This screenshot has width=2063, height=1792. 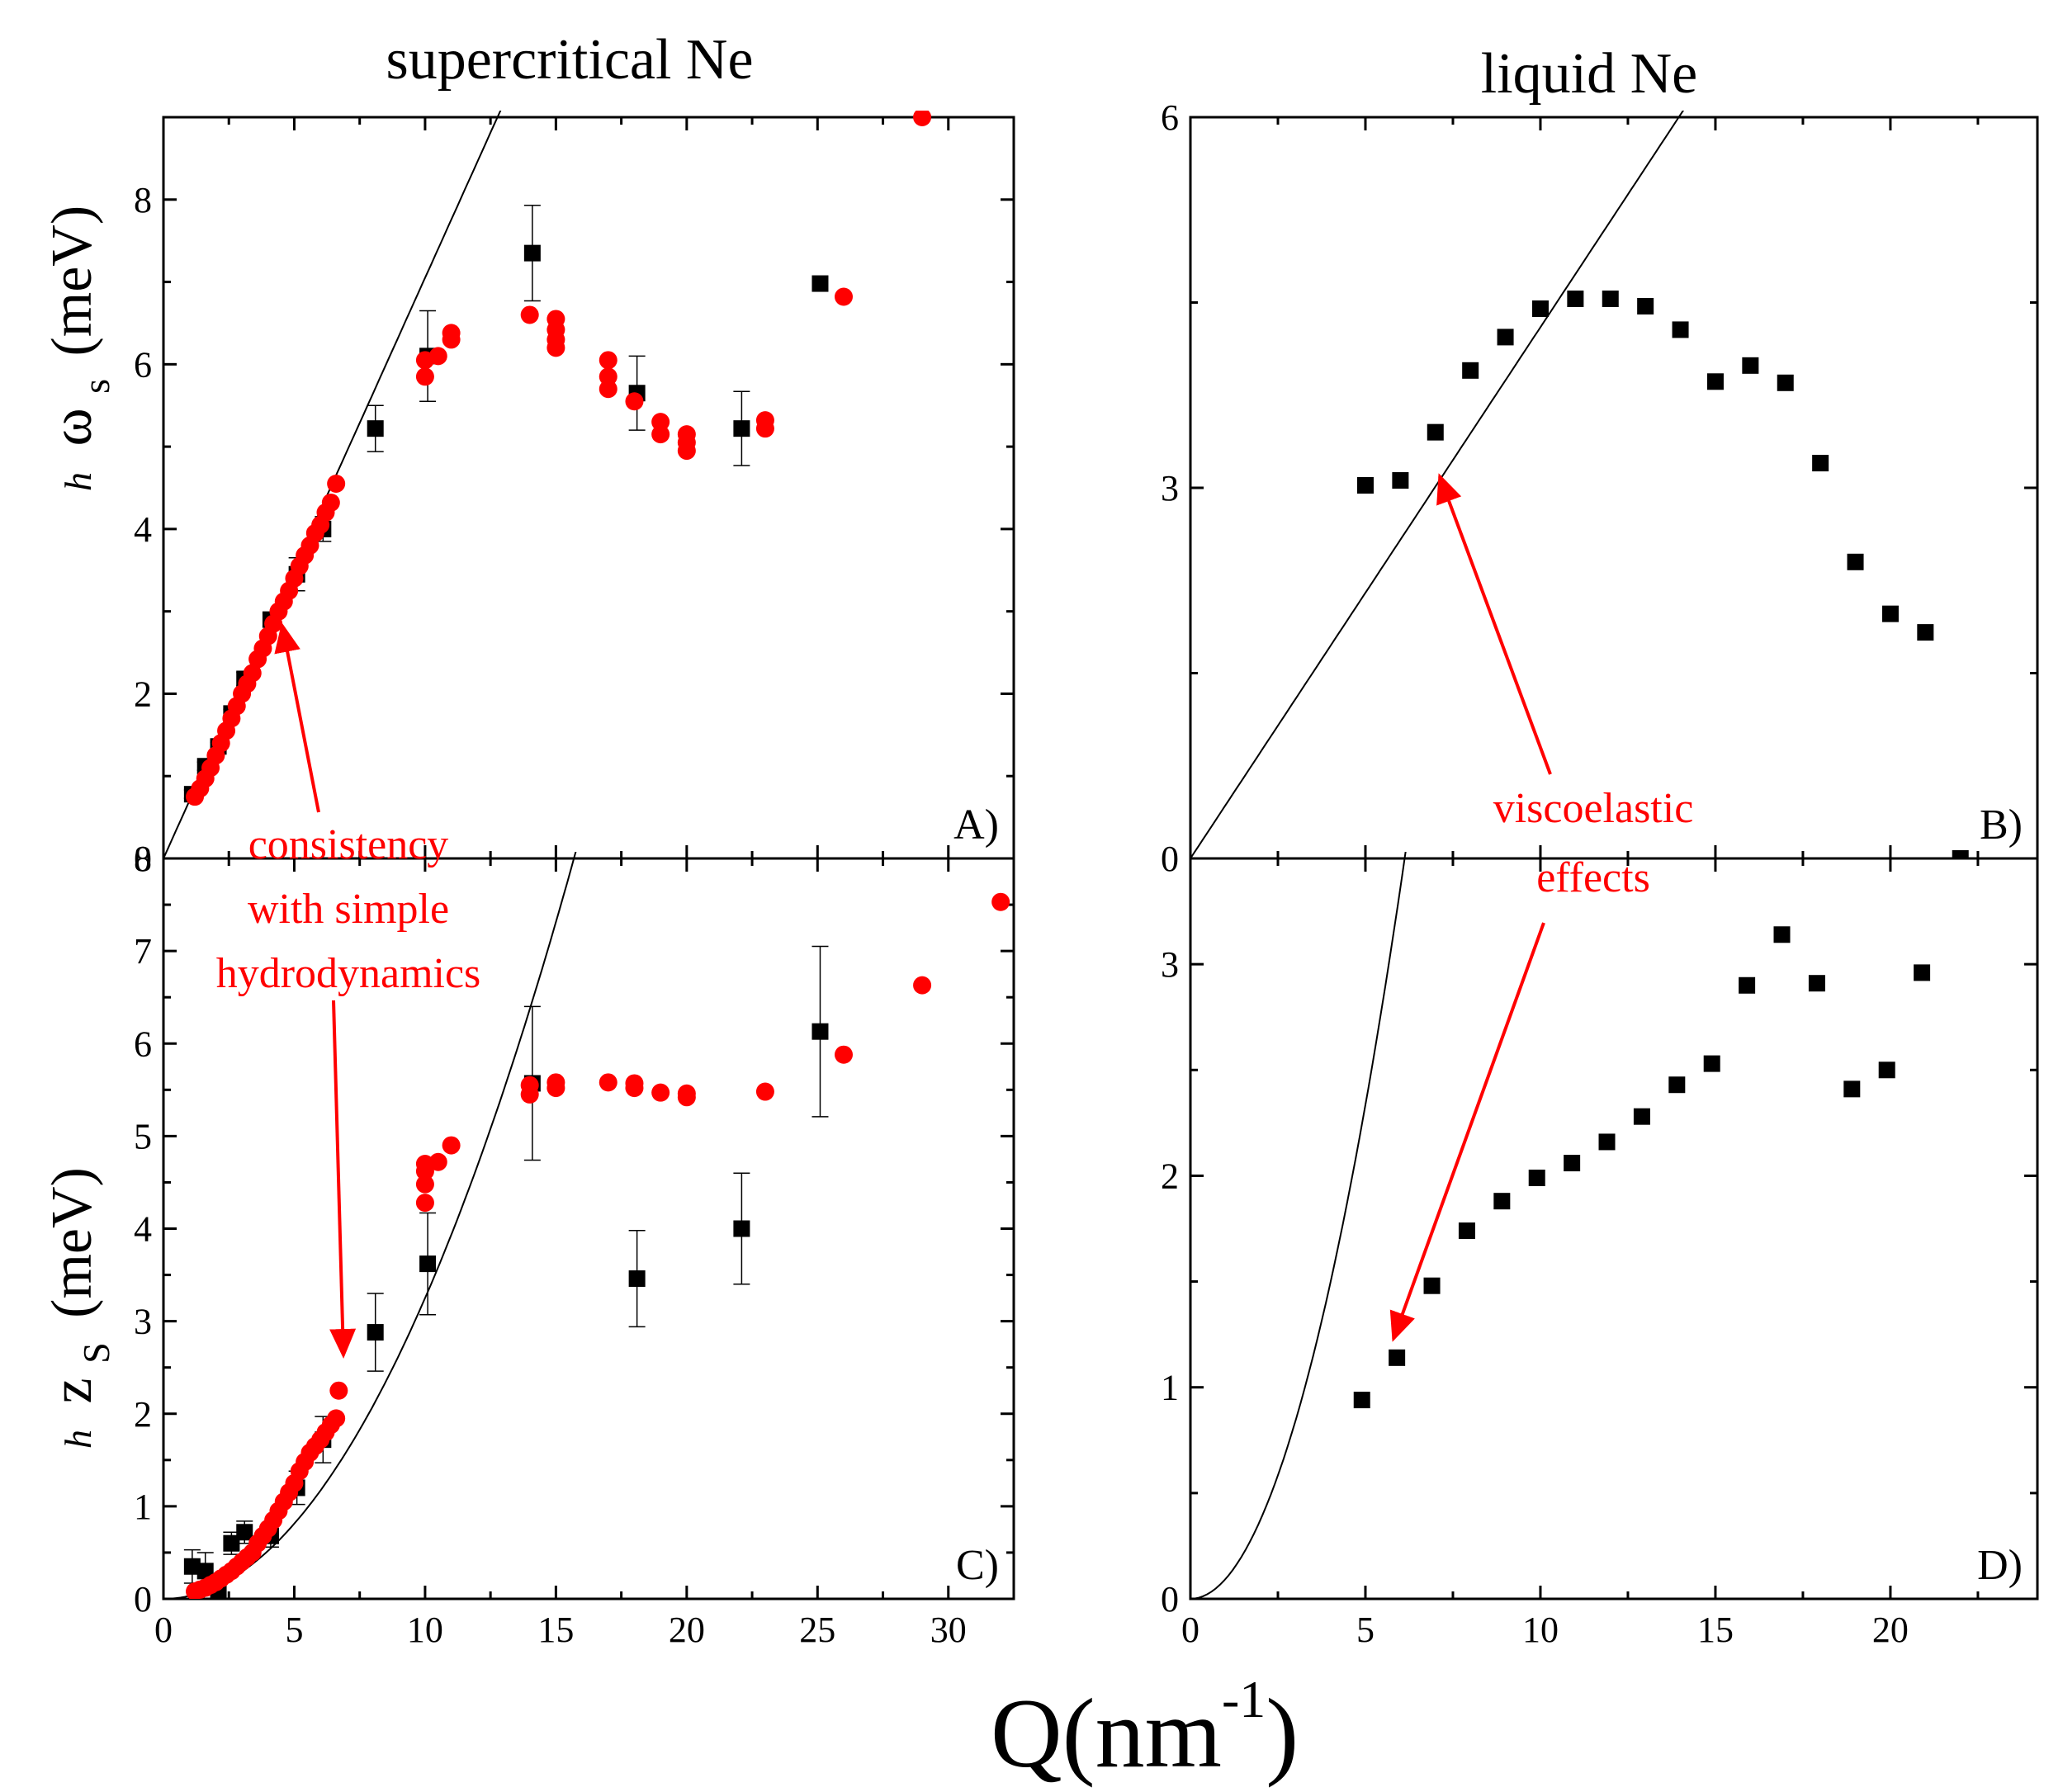 I want to click on ylabel-bottom-rest: (meV), so click(x=72, y=1243).